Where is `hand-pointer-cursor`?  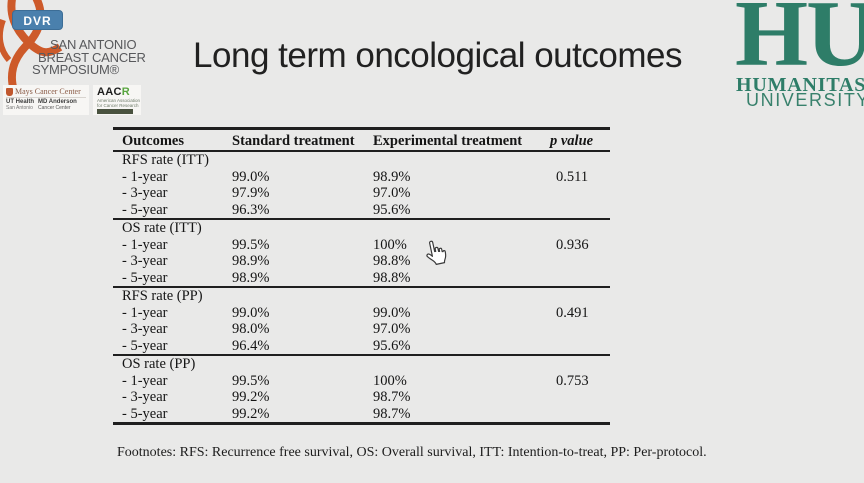
hand-pointer-cursor is located at coordinates (435, 253).